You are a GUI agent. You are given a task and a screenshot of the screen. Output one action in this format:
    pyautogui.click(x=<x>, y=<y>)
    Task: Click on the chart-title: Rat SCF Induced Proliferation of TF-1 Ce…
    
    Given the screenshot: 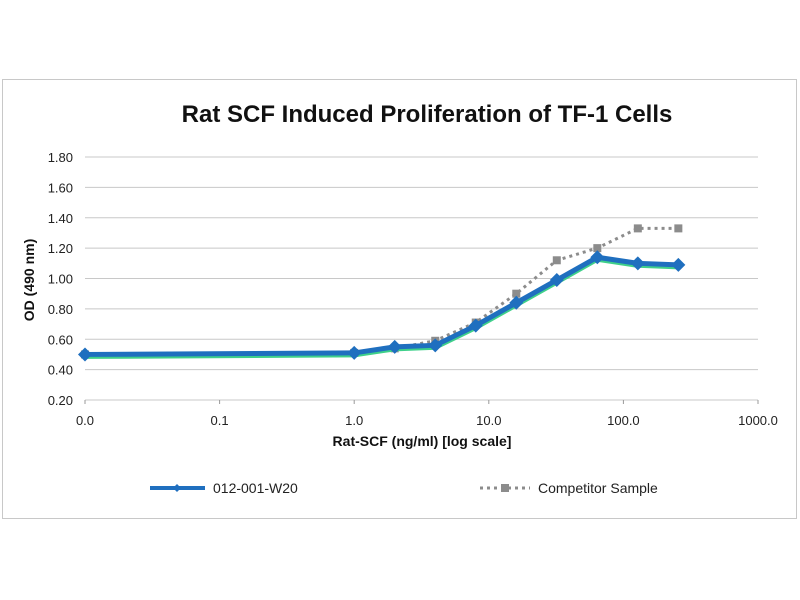 What is the action you would take?
    pyautogui.click(x=427, y=114)
    